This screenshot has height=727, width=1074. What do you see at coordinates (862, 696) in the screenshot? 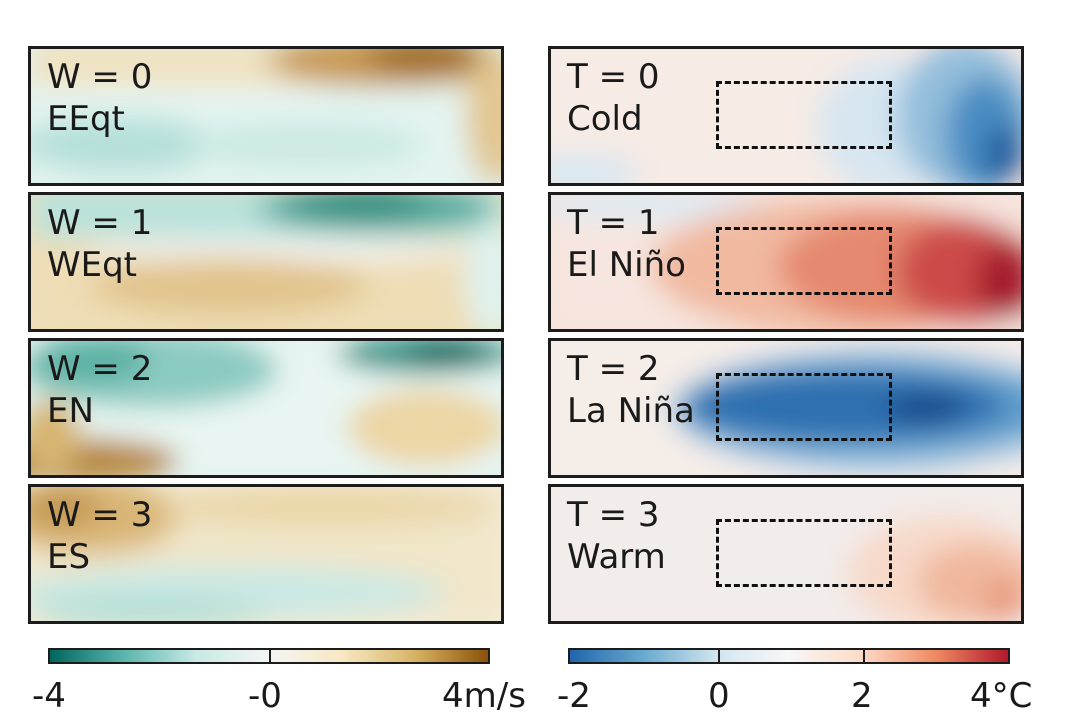
I see `temp-tick-label-two: 2` at bounding box center [862, 696].